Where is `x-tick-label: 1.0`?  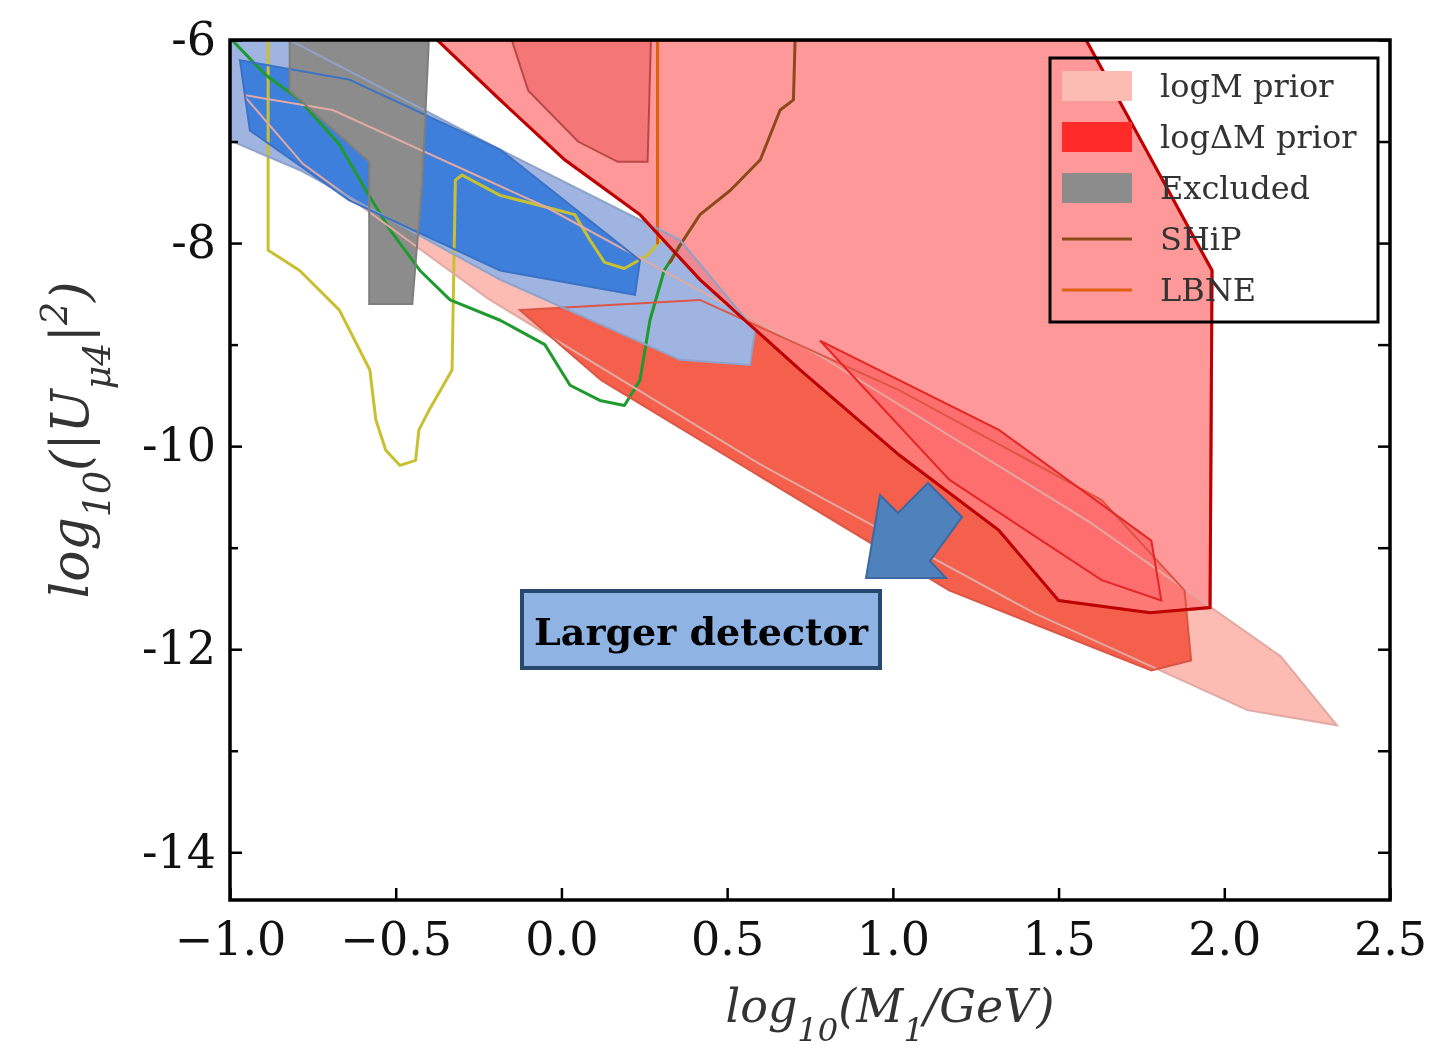
x-tick-label: 1.0 is located at coordinates (893, 938).